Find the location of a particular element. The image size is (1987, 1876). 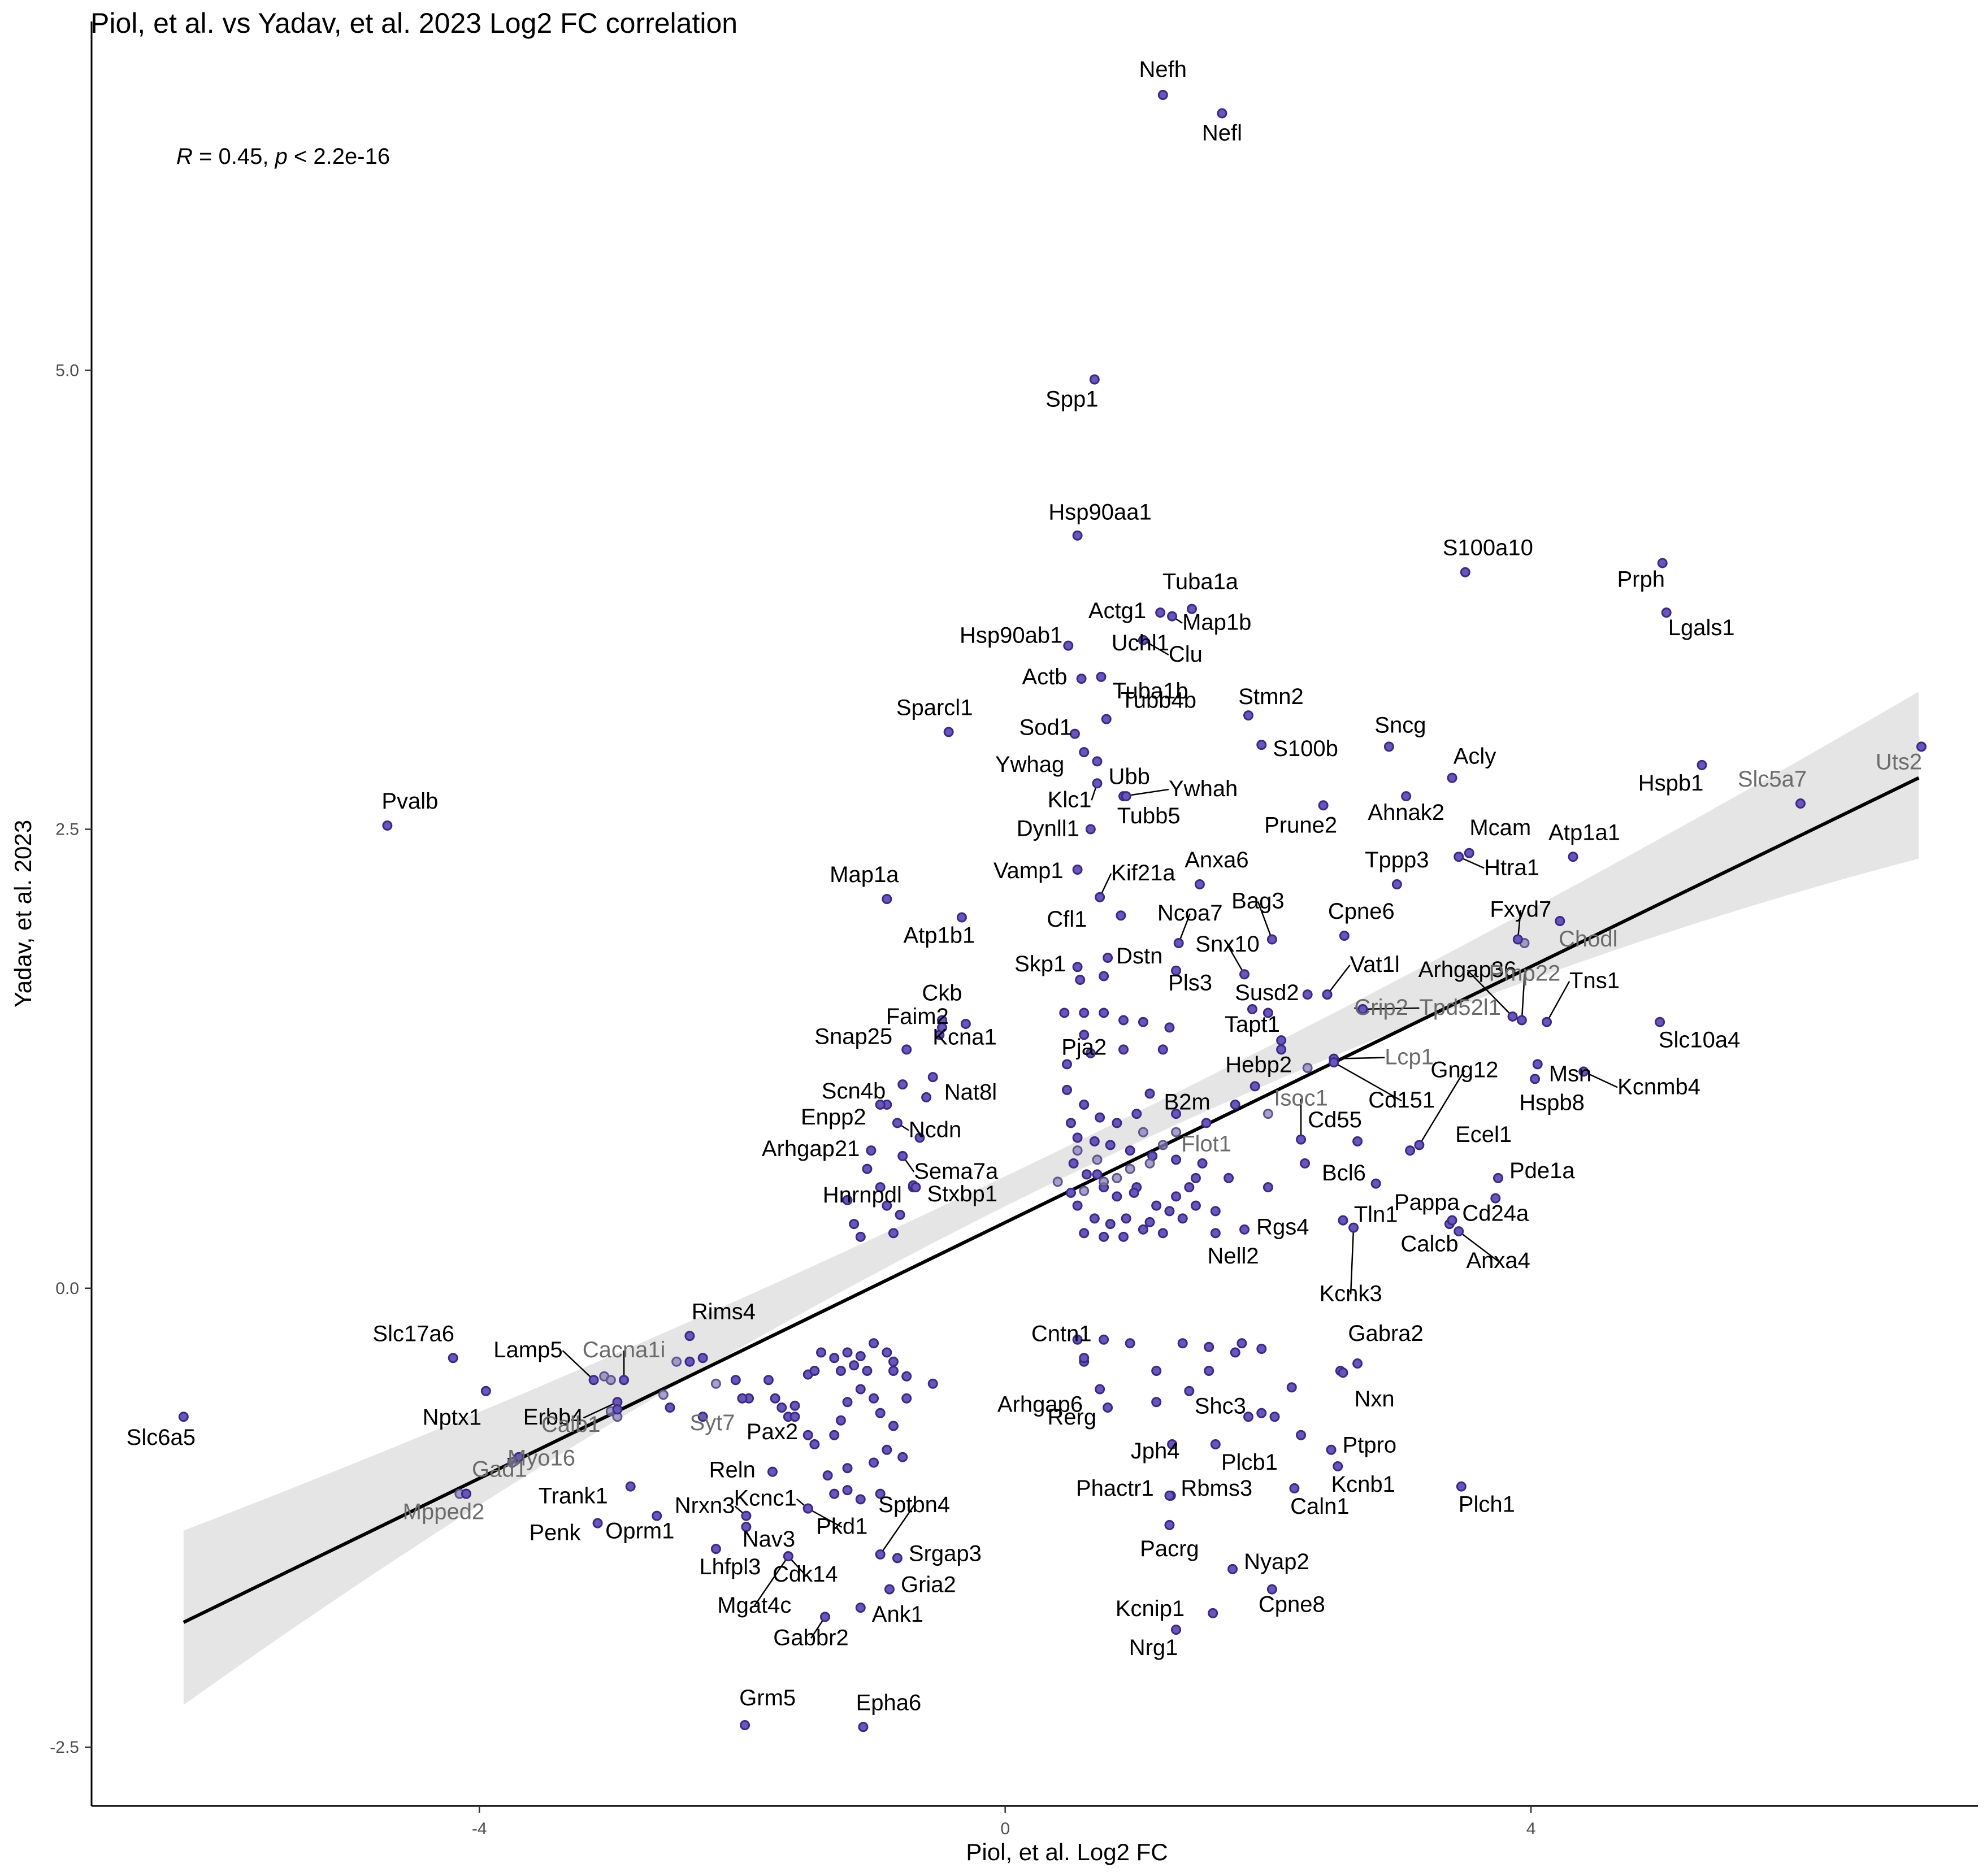

data-point-myo16 is located at coordinates (518, 1457).